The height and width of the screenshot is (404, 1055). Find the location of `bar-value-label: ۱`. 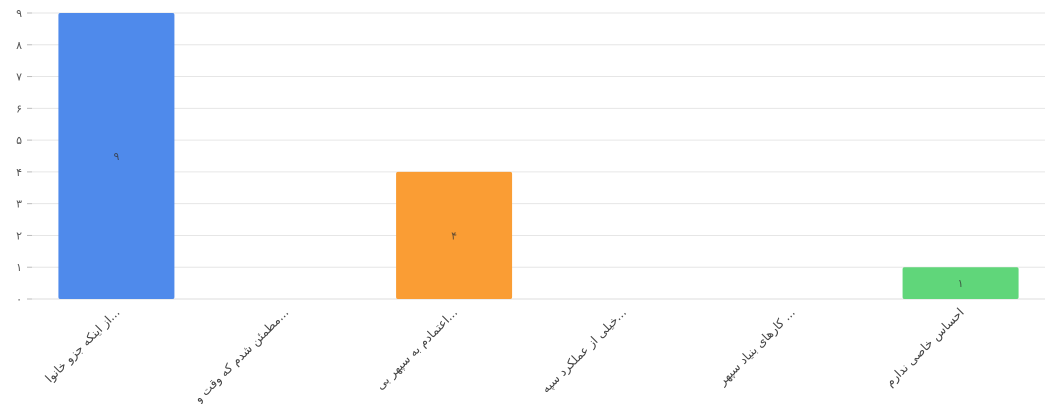

bar-value-label: ۱ is located at coordinates (961, 283).